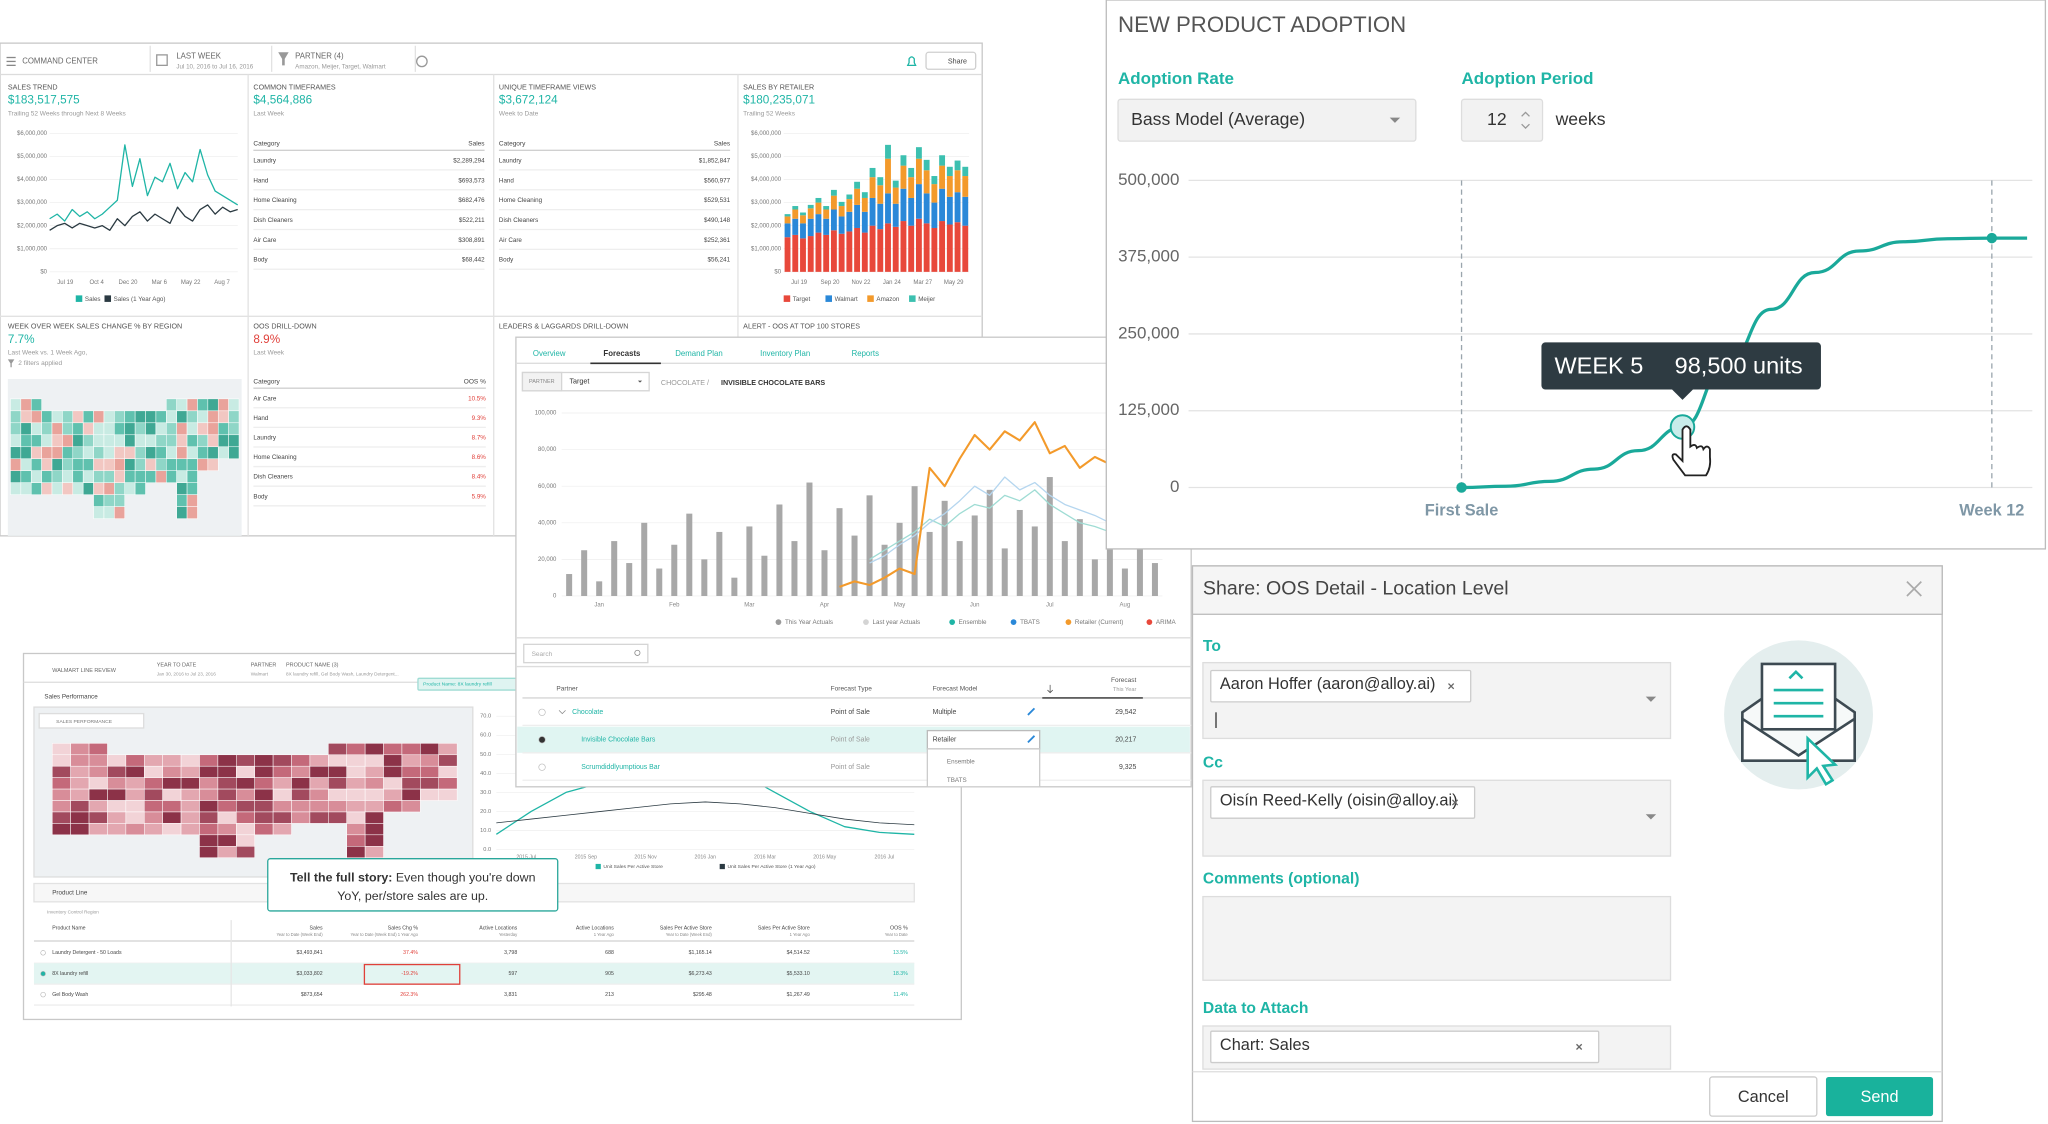 This screenshot has height=1124, width=2048. Describe the element at coordinates (957, 61) in the screenshot. I see `share-button-label: Share` at that location.